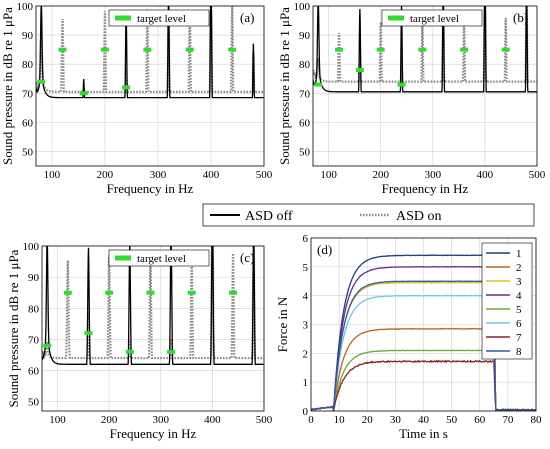 Image resolution: width=550 pixels, height=449 pixels. I want to click on panel-b-legend: target level, so click(432, 18).